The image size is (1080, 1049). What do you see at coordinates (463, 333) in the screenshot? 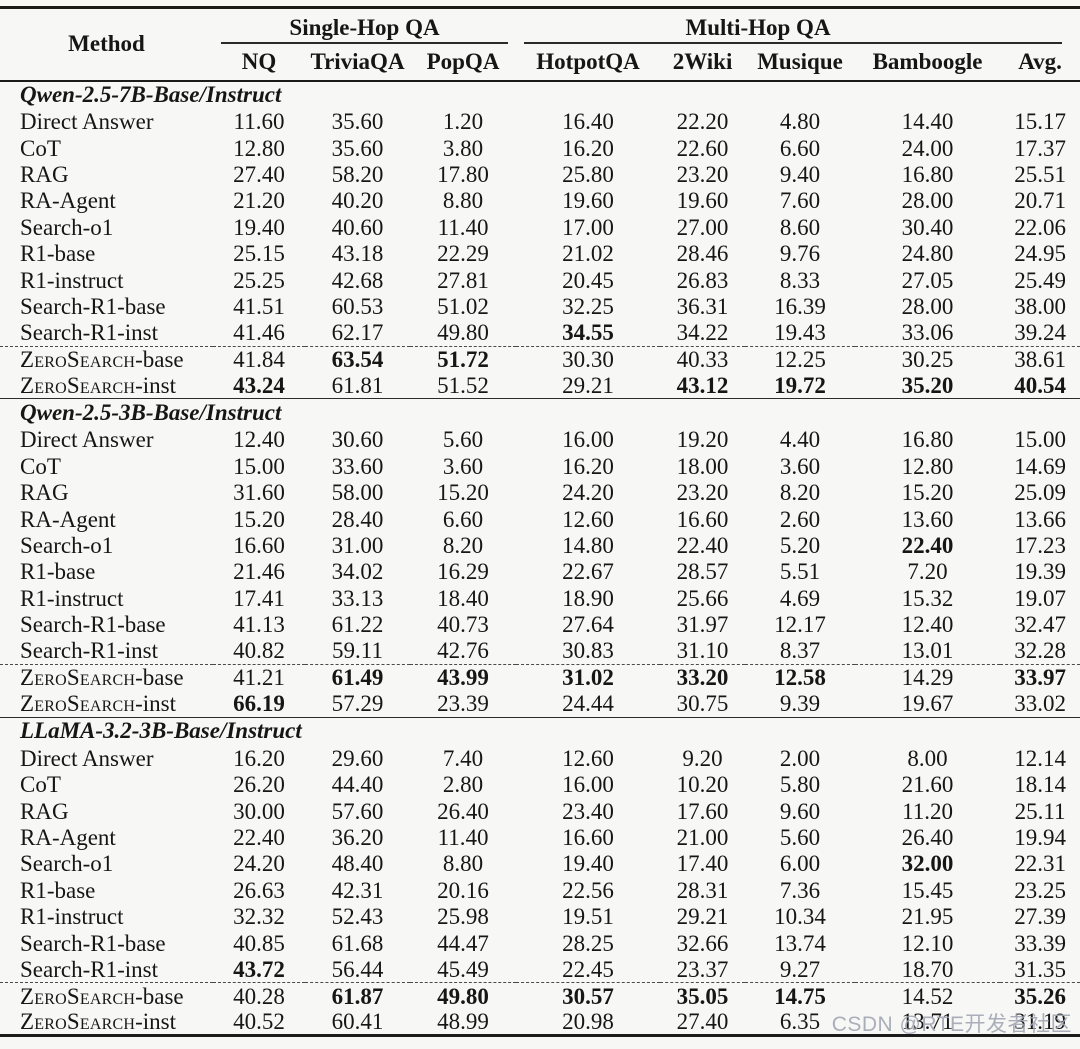
I see `value-cell: 49.80` at bounding box center [463, 333].